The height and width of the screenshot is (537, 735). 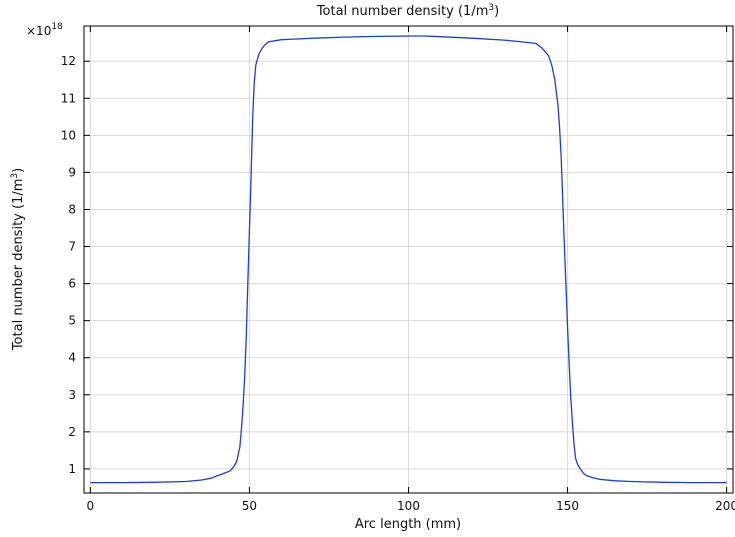 I want to click on y-tick-label: 6, so click(x=72, y=284).